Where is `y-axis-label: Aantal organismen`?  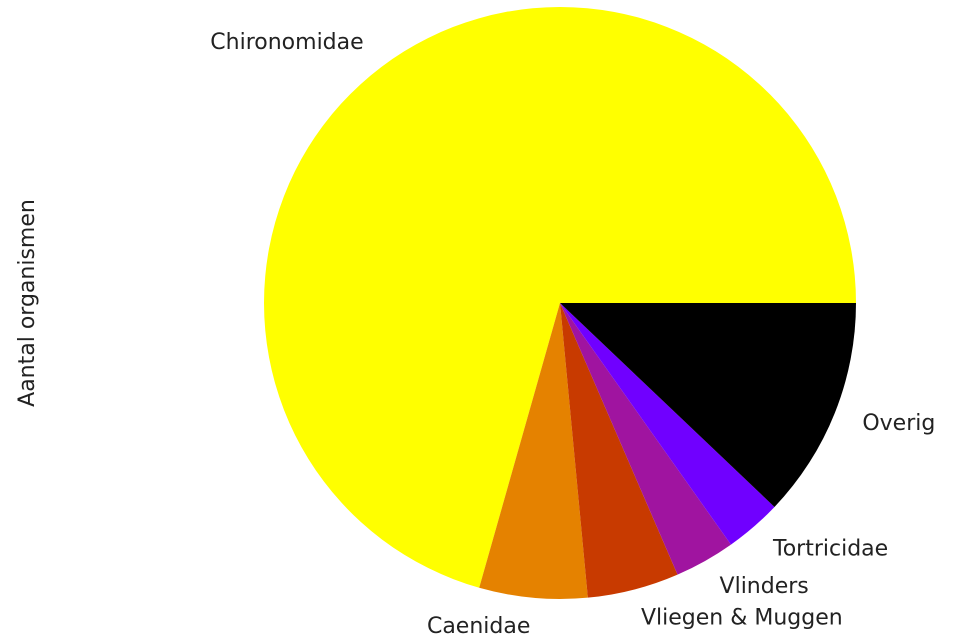 y-axis-label: Aantal organismen is located at coordinates (27, 303).